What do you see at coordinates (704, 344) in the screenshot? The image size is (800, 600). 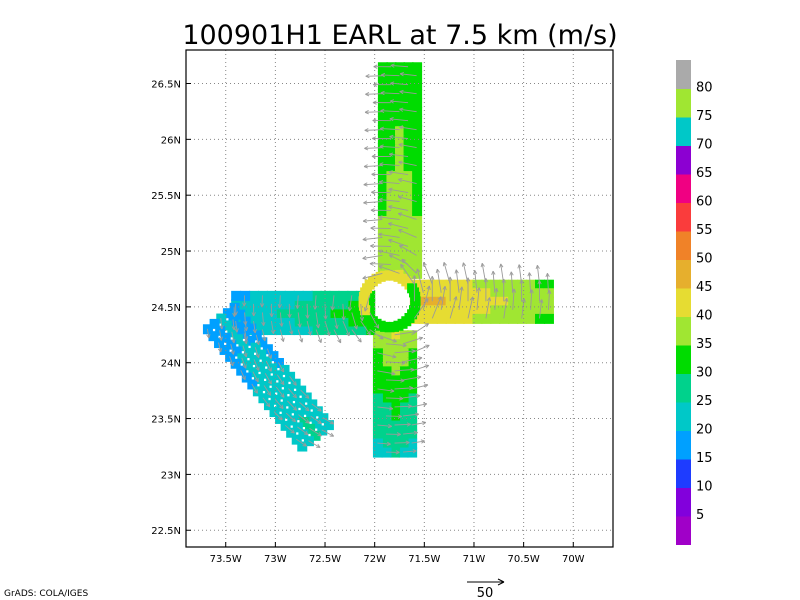 I see `colorbar-label: 35` at bounding box center [704, 344].